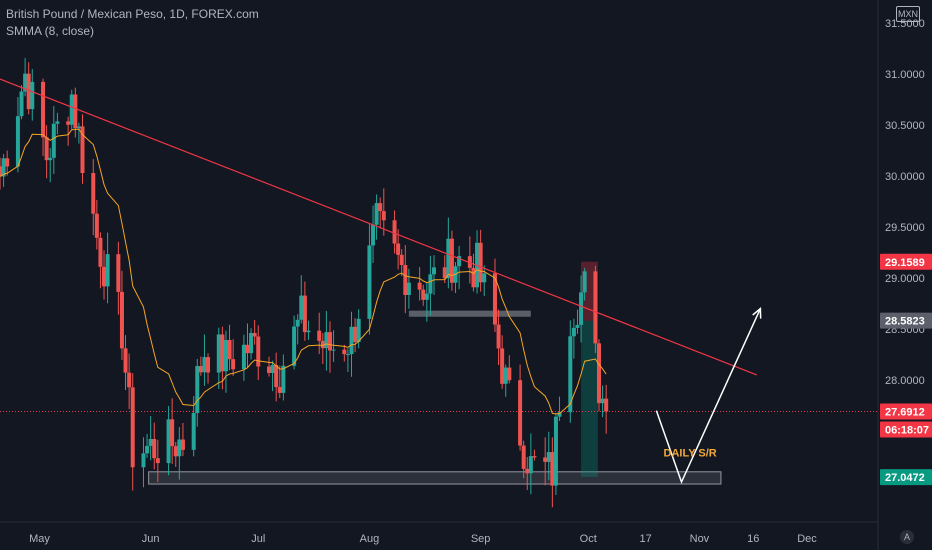 The width and height of the screenshot is (932, 550). I want to click on x-tick-label: Jul, so click(258, 539).